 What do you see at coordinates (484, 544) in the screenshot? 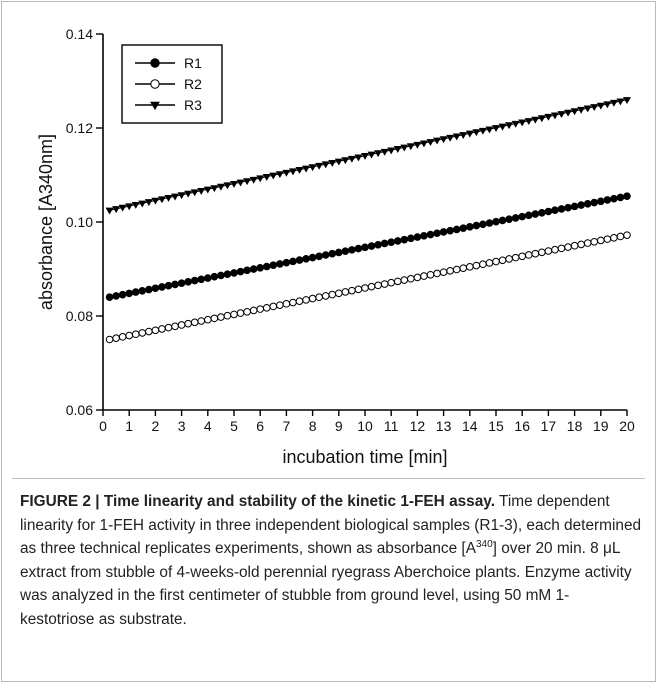
I see `caption-superscript: 340` at bounding box center [484, 544].